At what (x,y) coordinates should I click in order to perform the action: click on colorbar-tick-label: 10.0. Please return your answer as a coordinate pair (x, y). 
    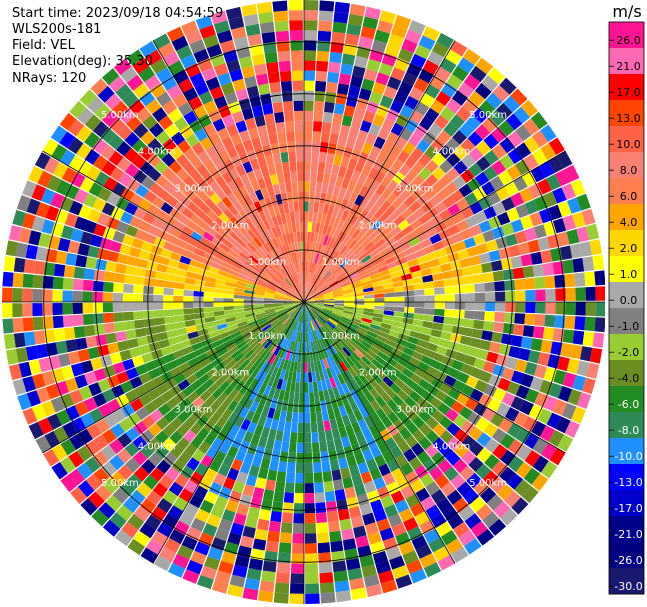
    Looking at the image, I should click on (628, 144).